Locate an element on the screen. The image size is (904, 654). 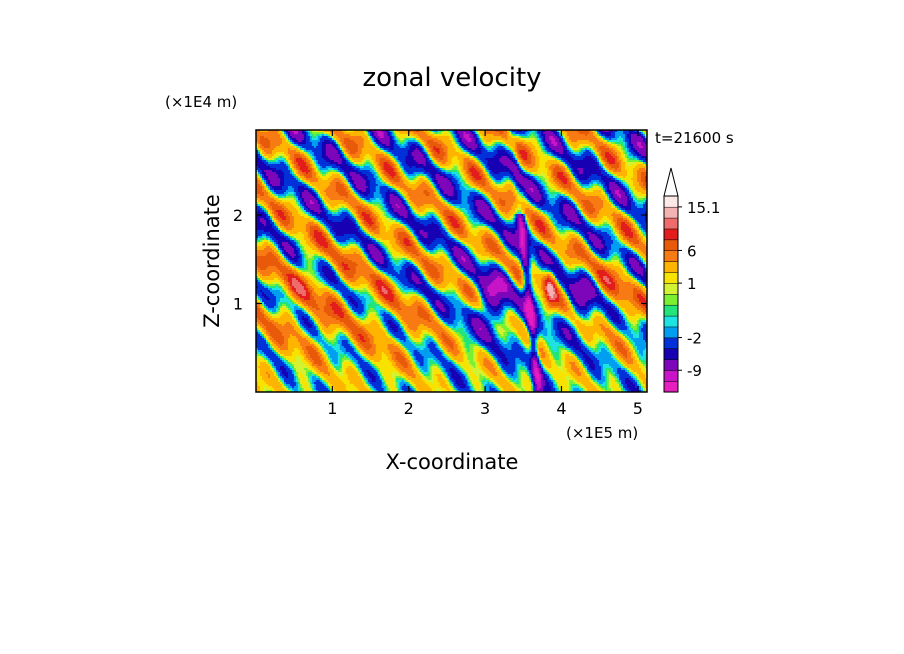
y-axis-unit: (×1E4 m) is located at coordinates (201, 102).